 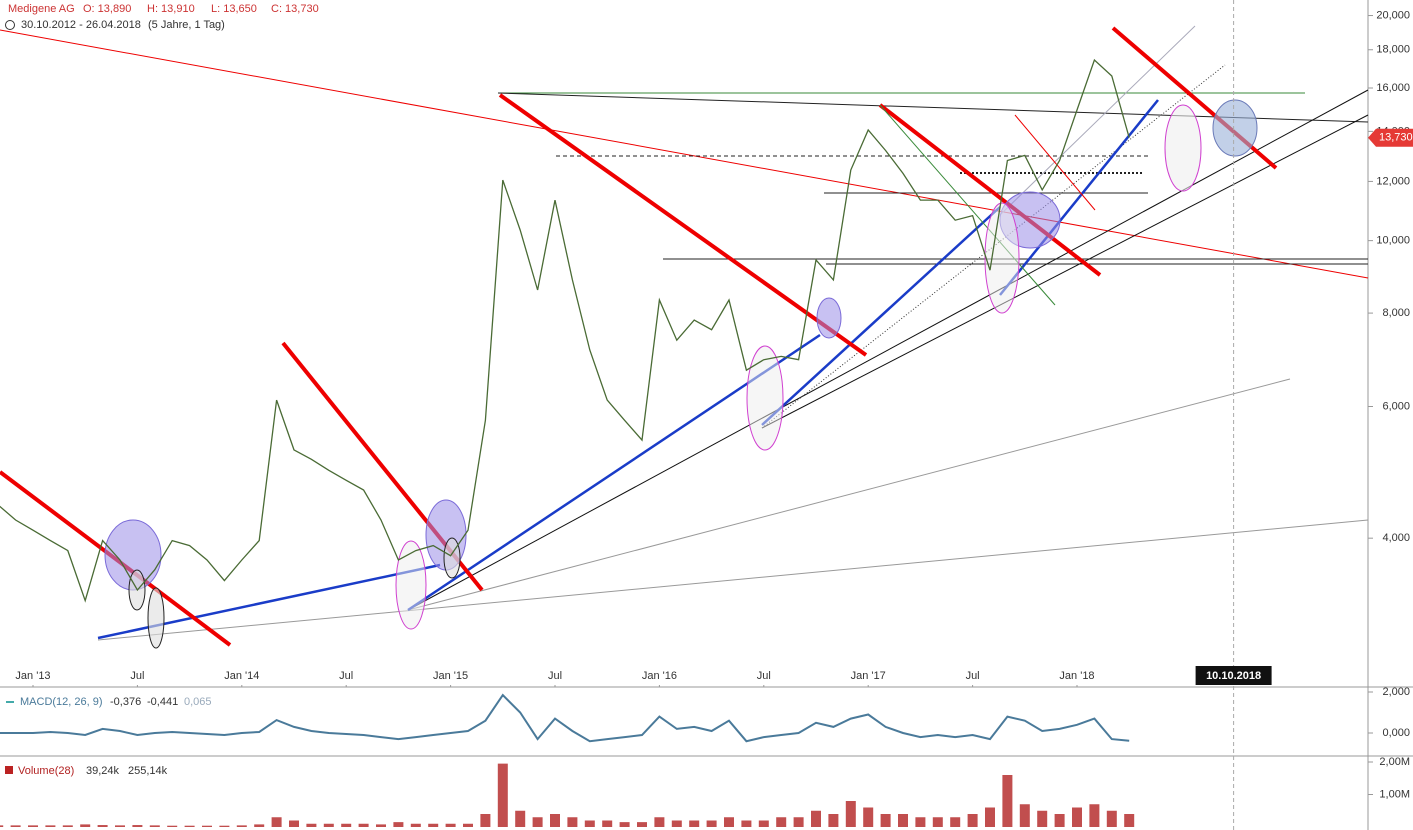 I want to click on volume-readout: 255,14k, so click(x=148, y=771).